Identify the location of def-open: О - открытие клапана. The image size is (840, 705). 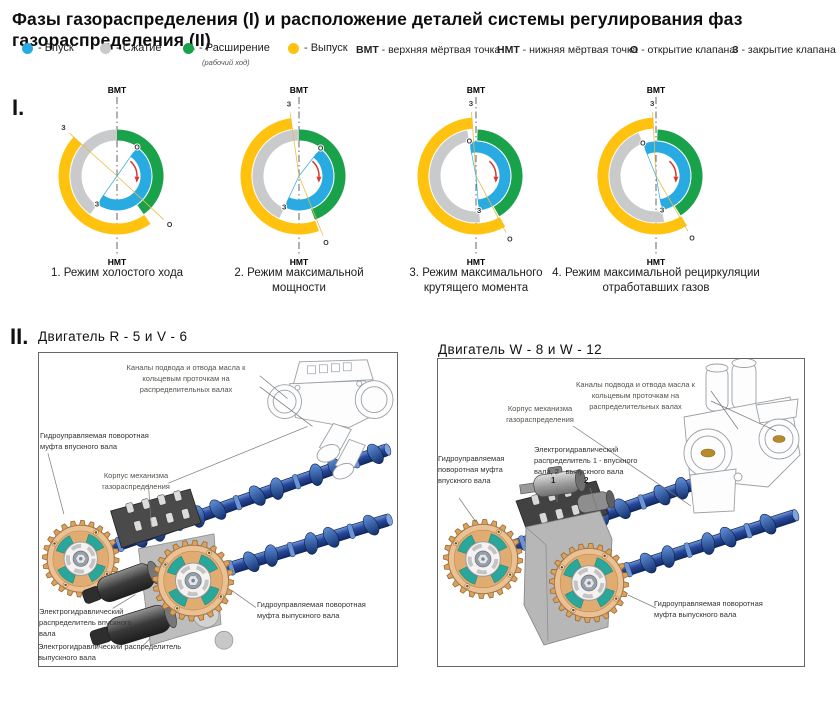
(682, 50).